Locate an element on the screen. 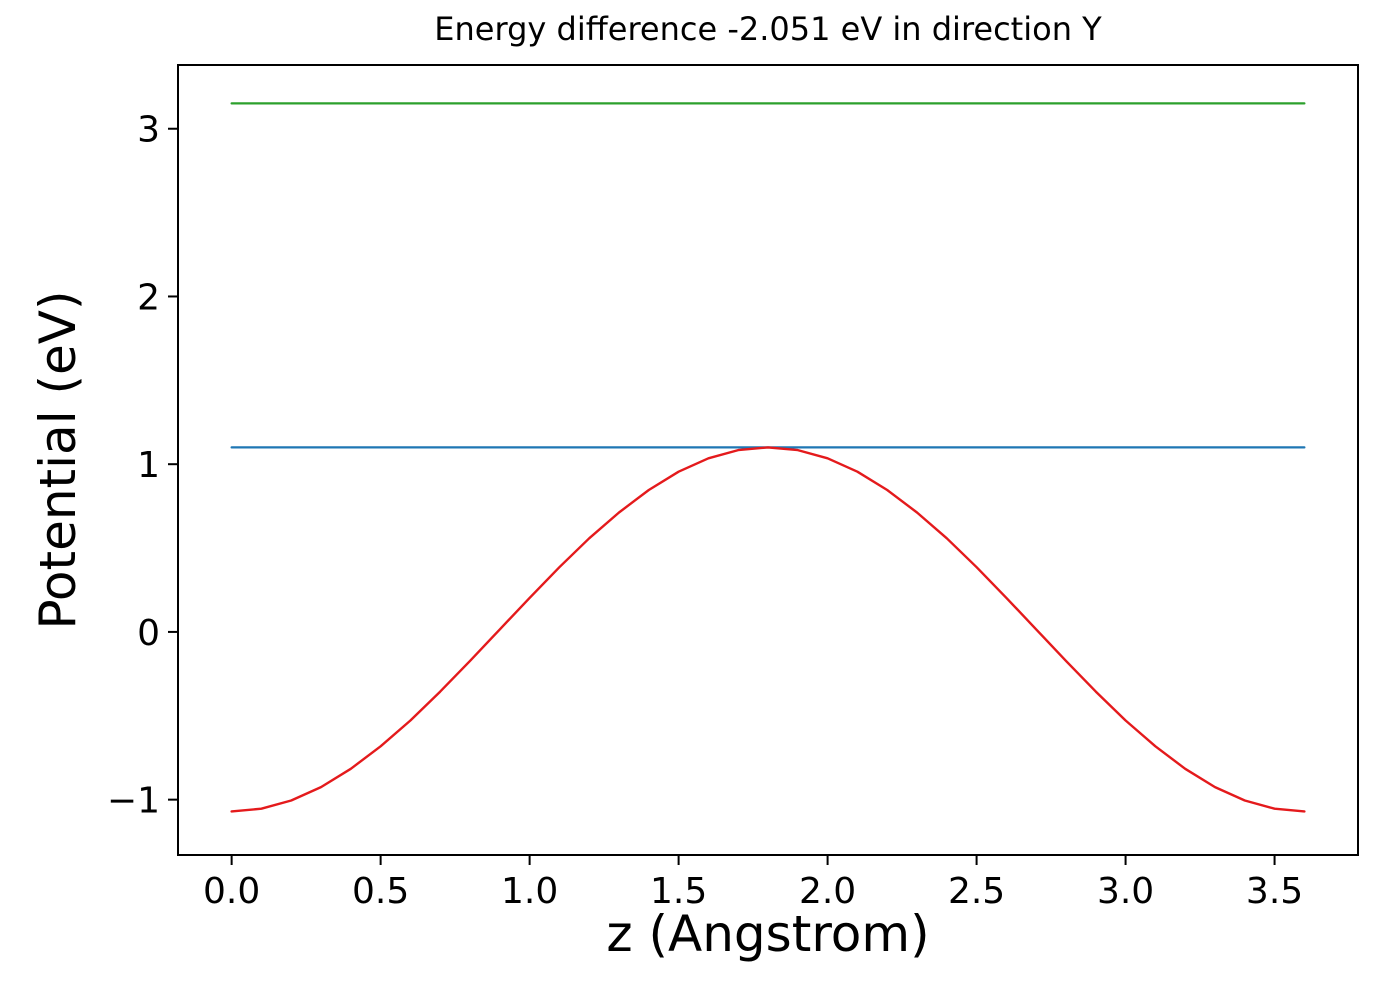  x-tick-label: 0.5 is located at coordinates (380, 891).